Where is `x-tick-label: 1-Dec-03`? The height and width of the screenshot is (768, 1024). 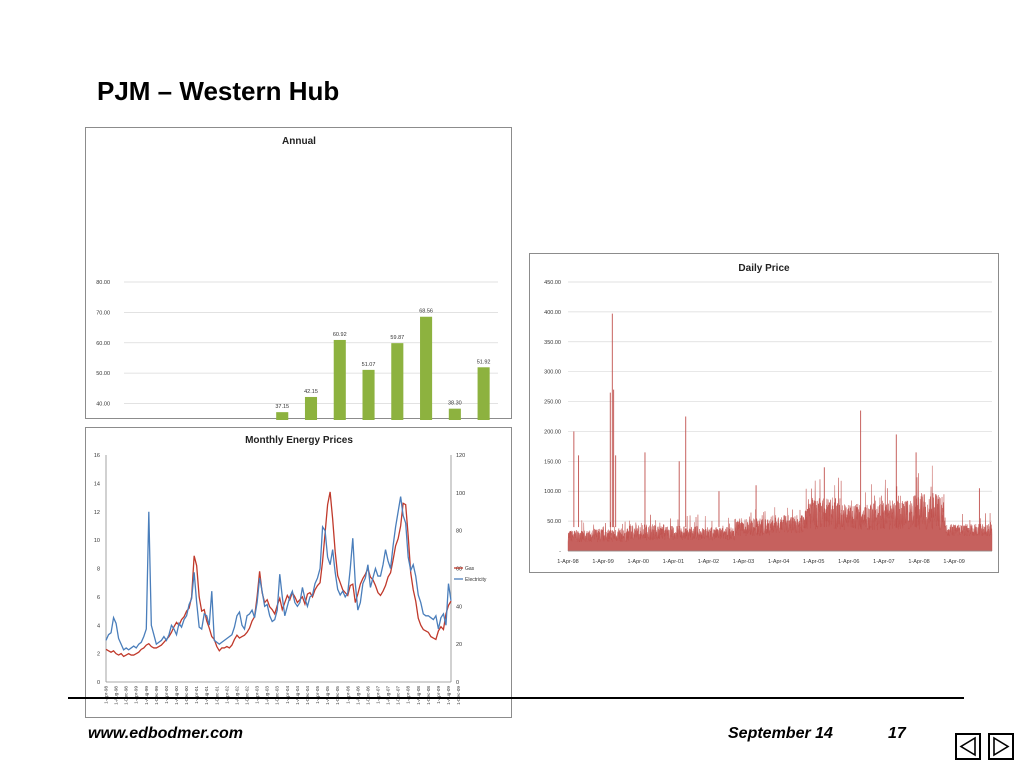
x-tick-label: 1-Dec-03 is located at coordinates (277, 695).